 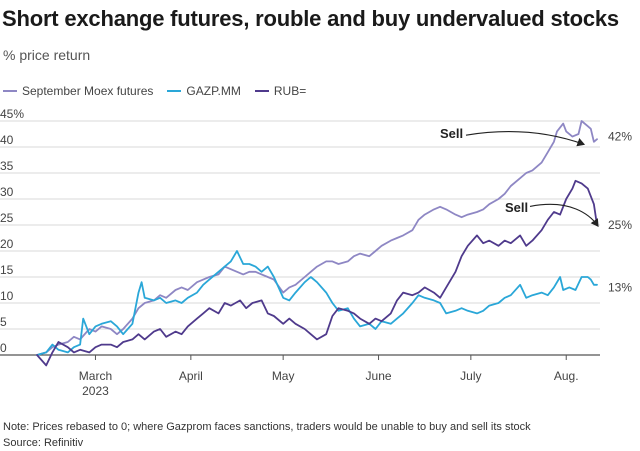 What do you see at coordinates (7, 244) in the screenshot?
I see `y-tick-label: 20` at bounding box center [7, 244].